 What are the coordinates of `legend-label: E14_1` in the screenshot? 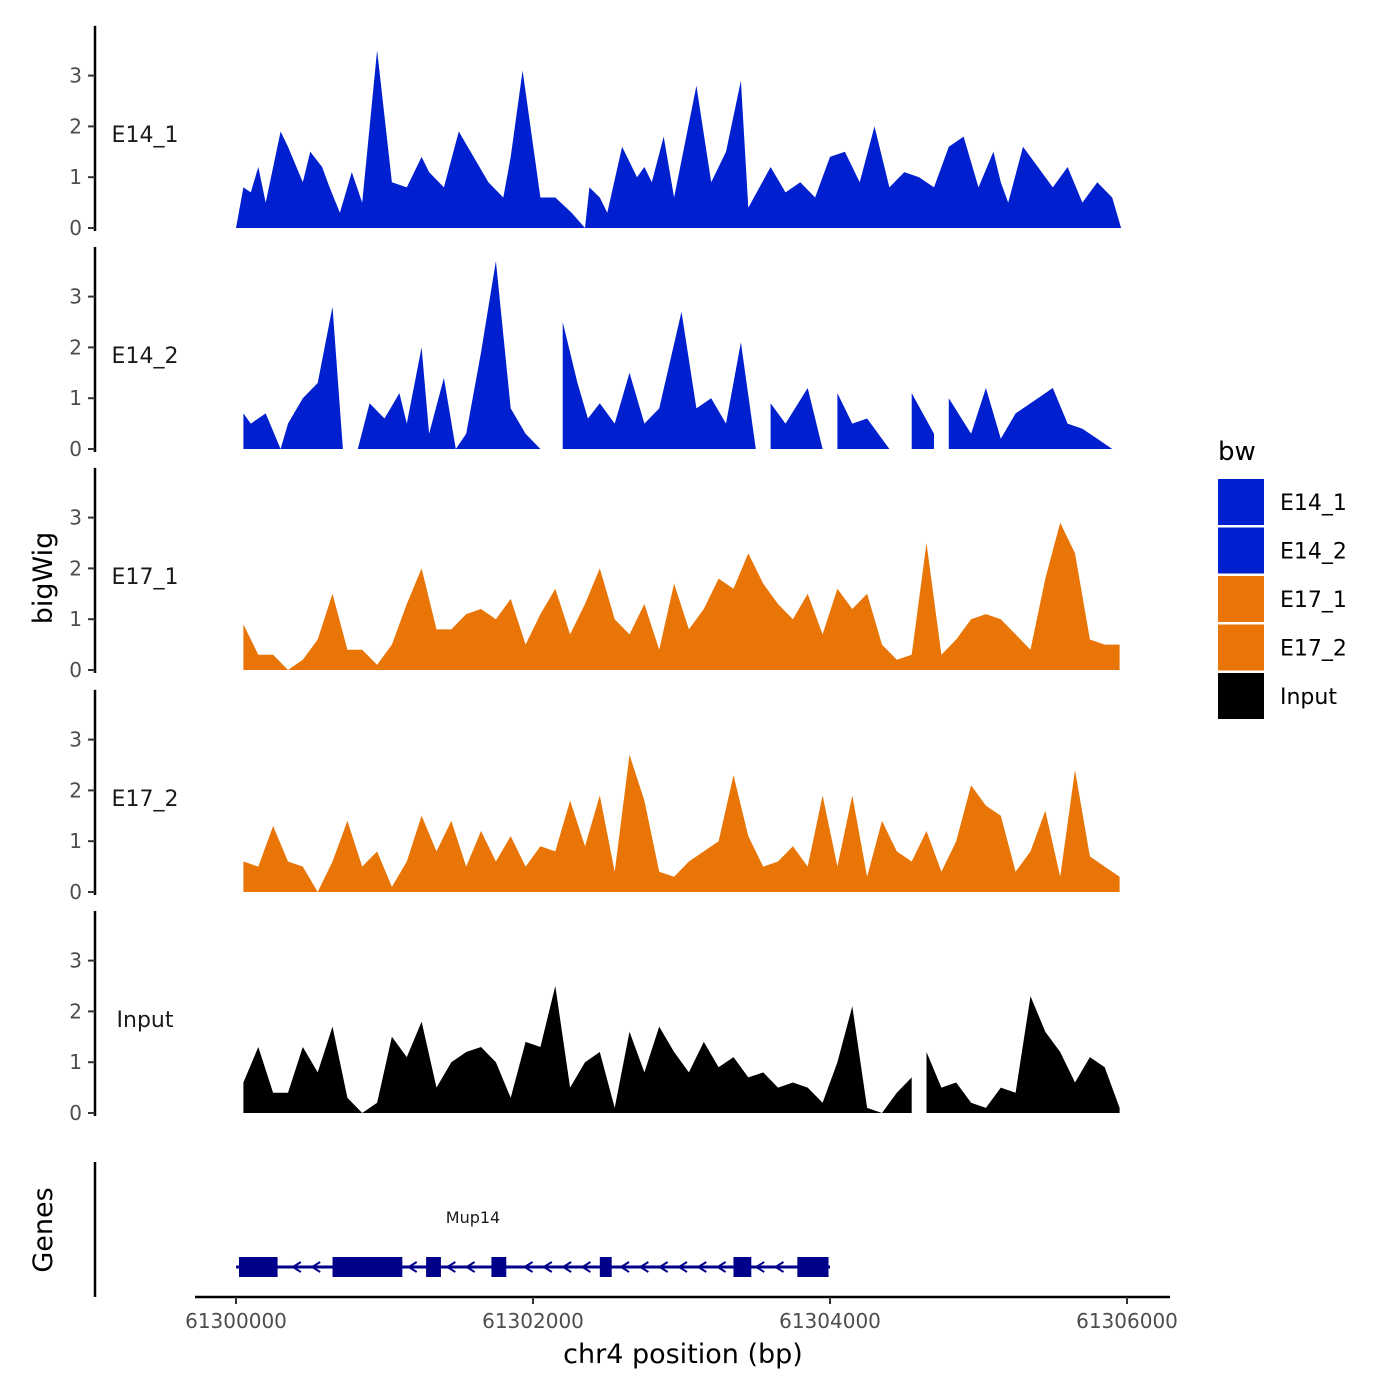 It's located at (1313, 503).